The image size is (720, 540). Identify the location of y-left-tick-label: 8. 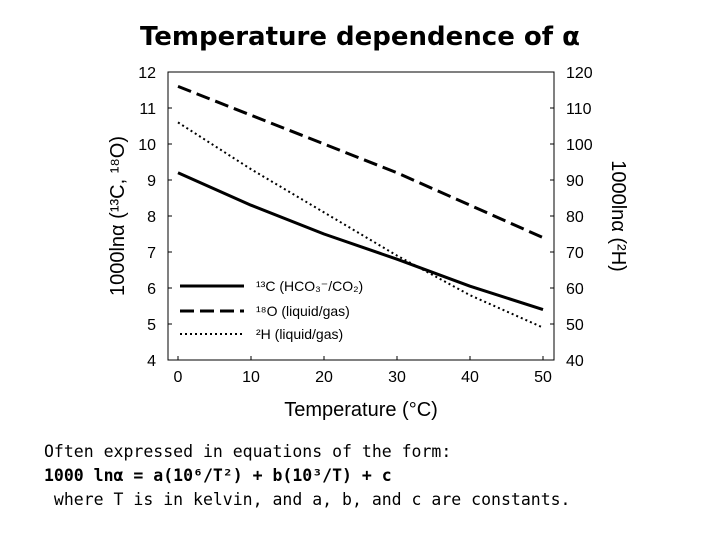
(151, 217).